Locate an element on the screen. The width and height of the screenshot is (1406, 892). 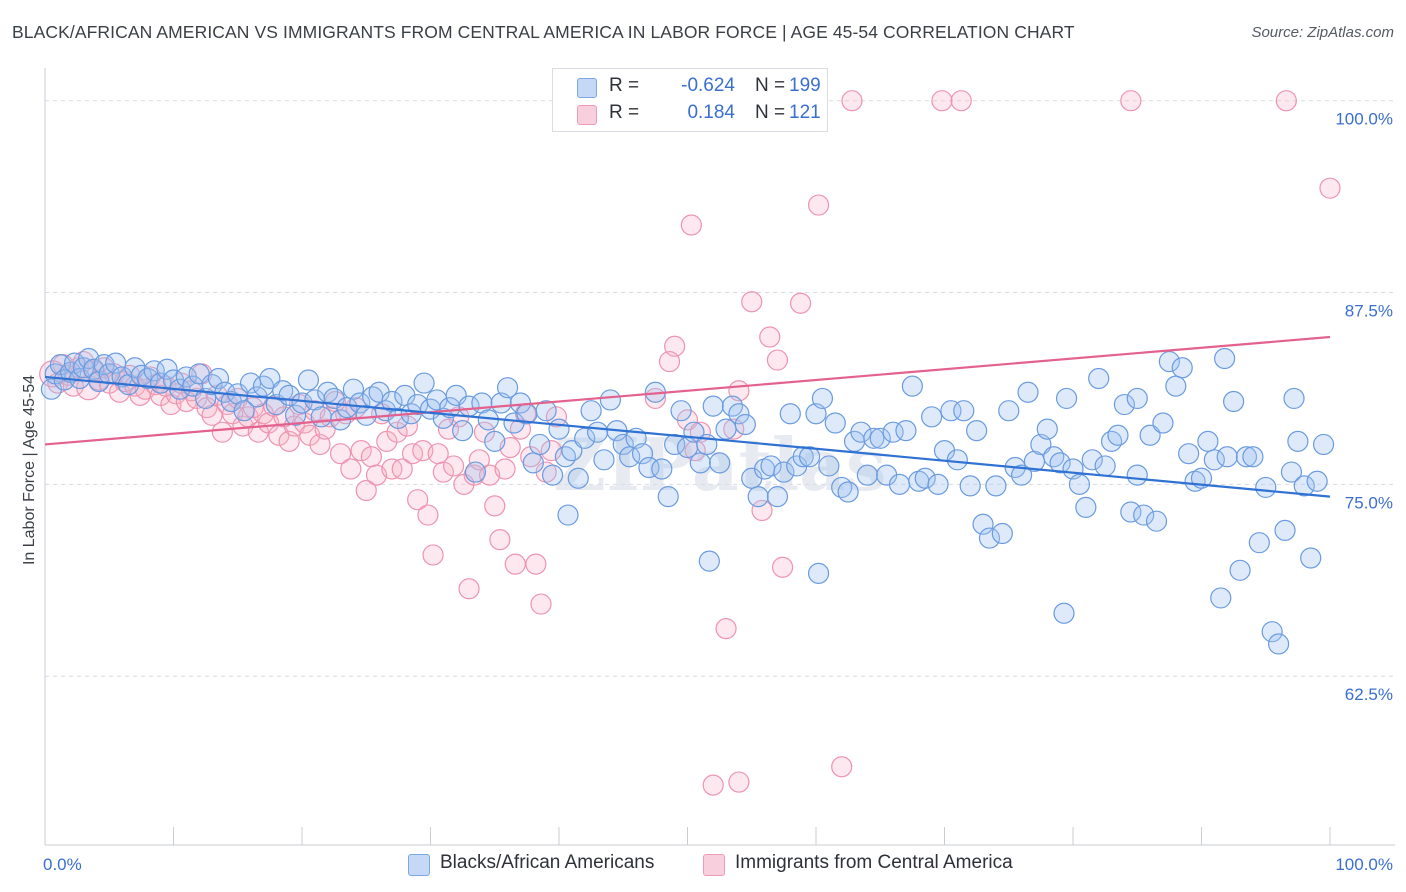
stats-swatch-immigrants is located at coordinates (587, 115).